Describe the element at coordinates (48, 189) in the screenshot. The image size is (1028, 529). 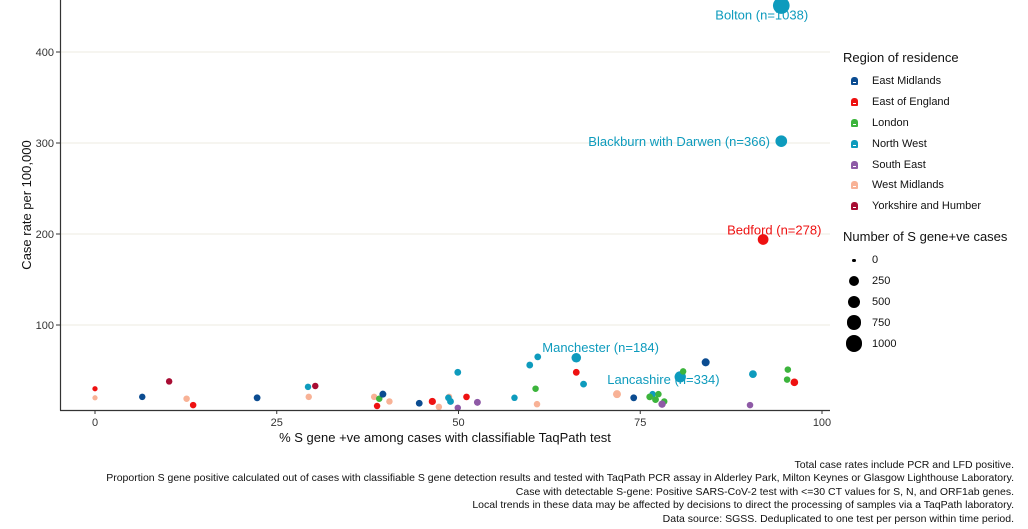
I see `y-ticks: 100 200 300 400` at that location.